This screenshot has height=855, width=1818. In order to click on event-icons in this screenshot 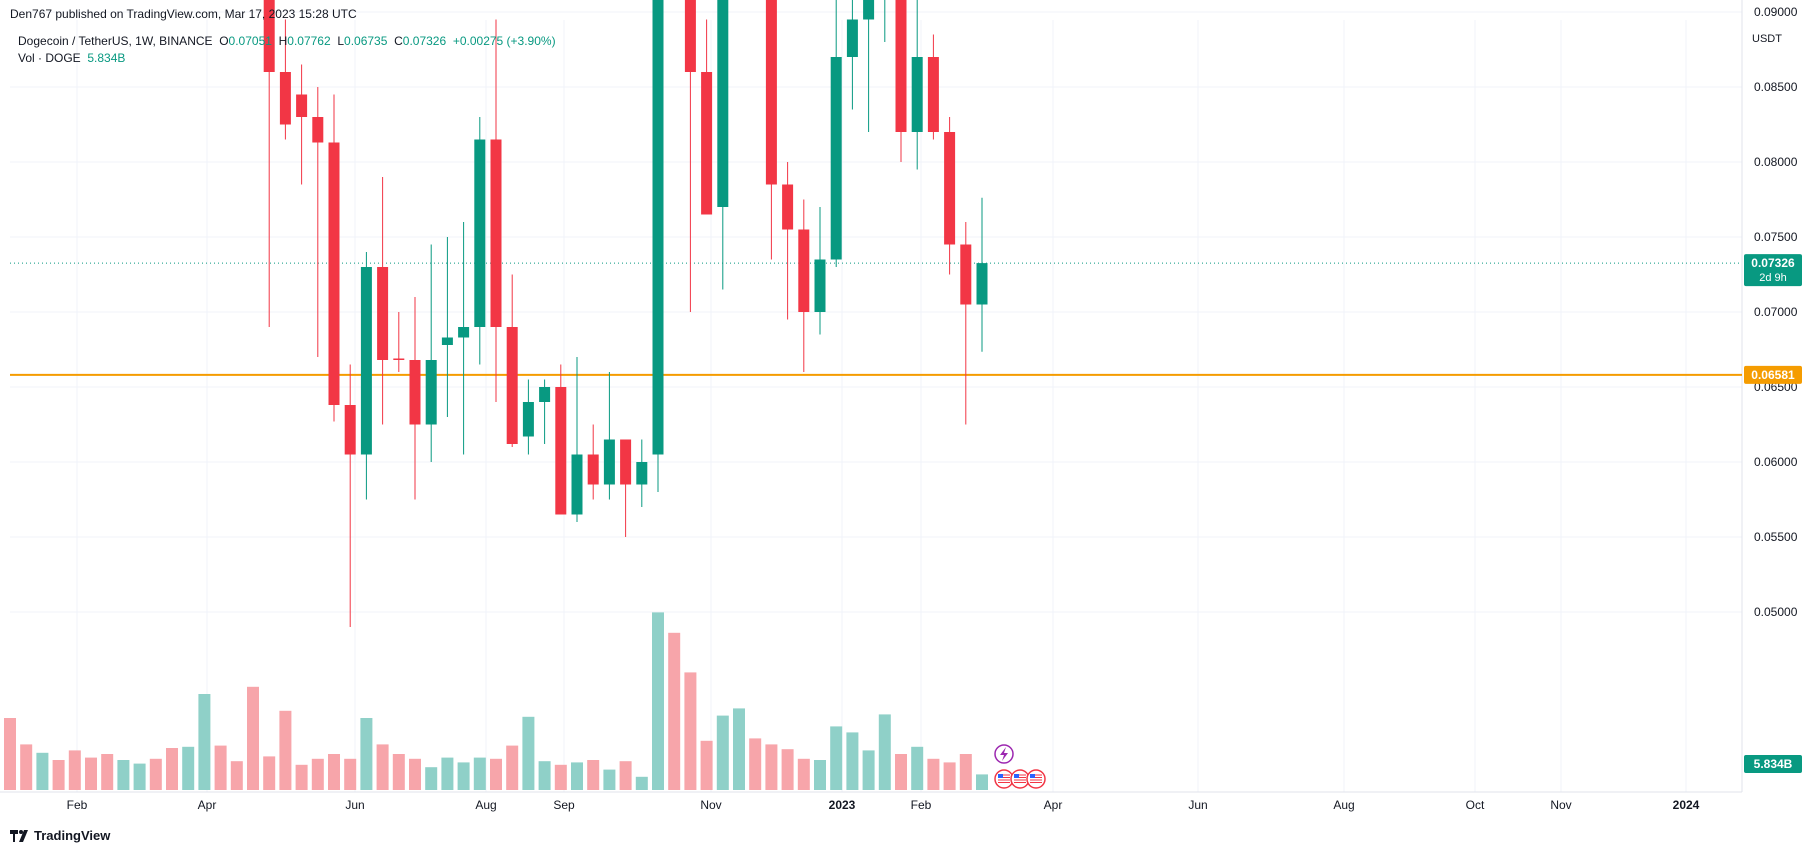, I will do `click(1020, 766)`.